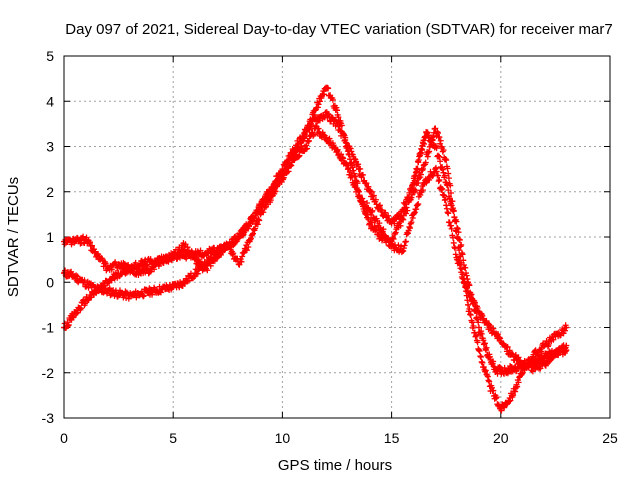 This screenshot has width=640, height=480. Describe the element at coordinates (48, 328) in the screenshot. I see `y-tick-label: -1` at that location.